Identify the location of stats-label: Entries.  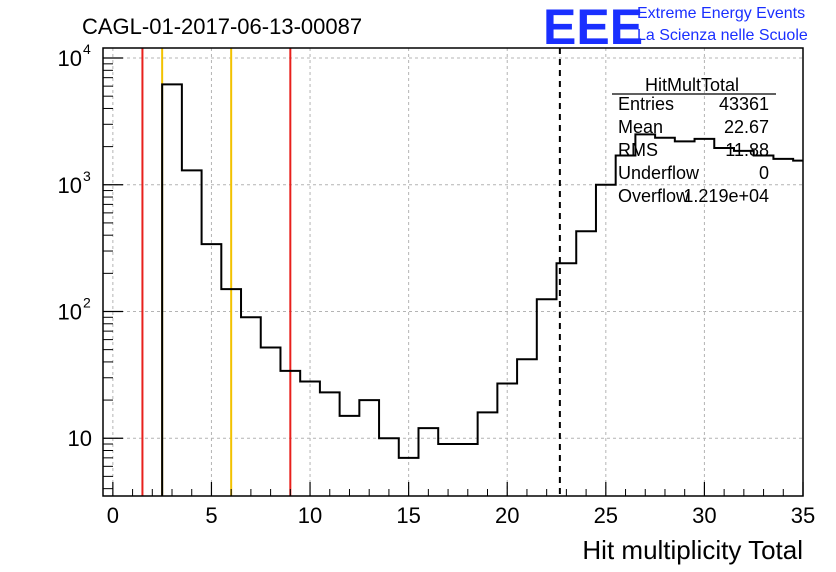
(646, 104).